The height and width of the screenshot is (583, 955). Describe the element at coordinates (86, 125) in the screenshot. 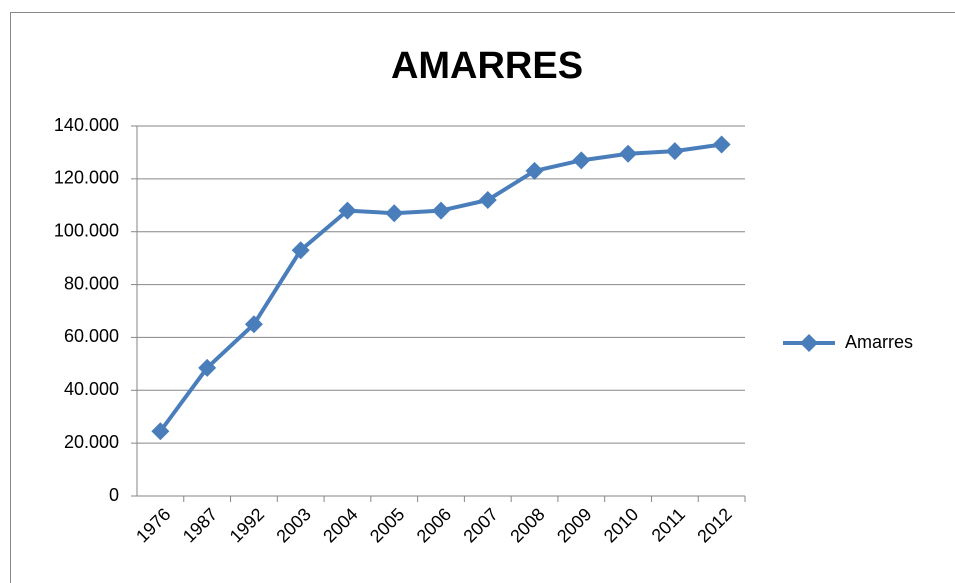

I see `y-tick-label: 140.000` at that location.